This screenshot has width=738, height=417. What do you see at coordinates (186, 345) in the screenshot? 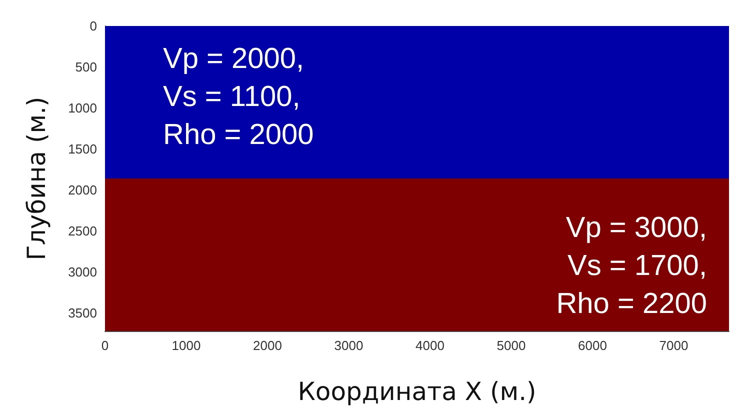
I see `x-tick-label: 1000` at bounding box center [186, 345].